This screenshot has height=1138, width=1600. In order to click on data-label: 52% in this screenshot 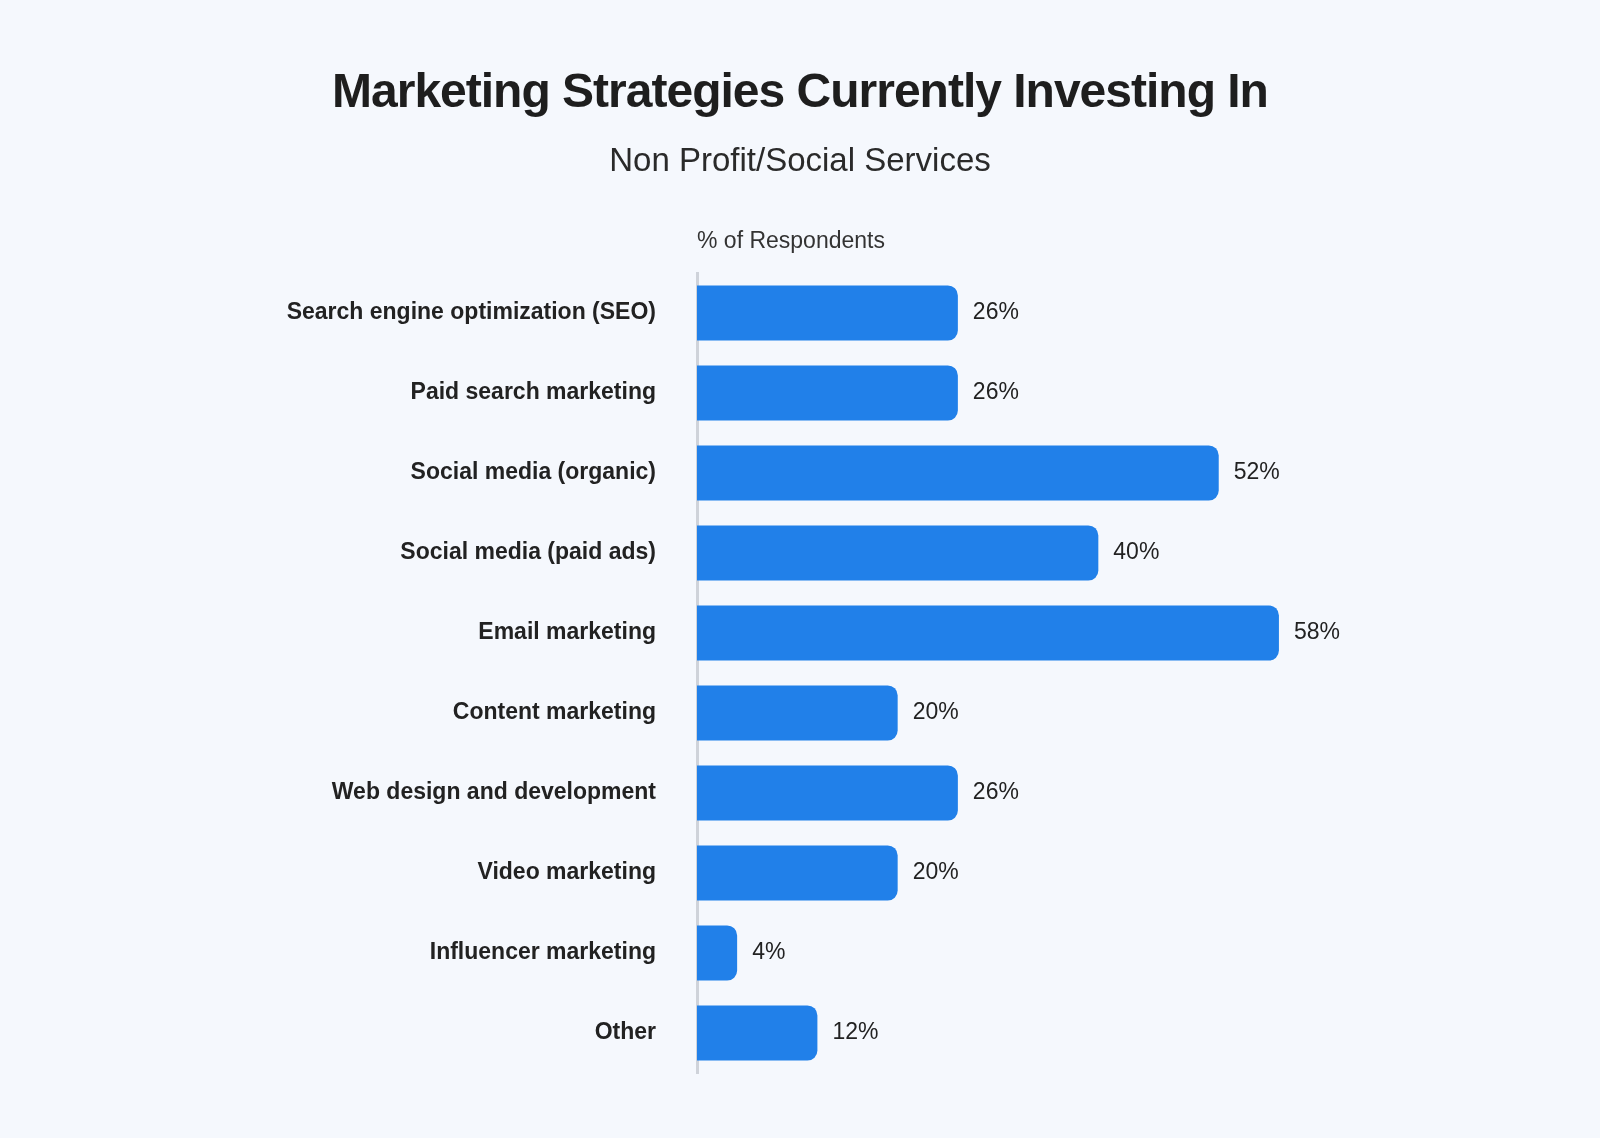, I will do `click(1256, 471)`.